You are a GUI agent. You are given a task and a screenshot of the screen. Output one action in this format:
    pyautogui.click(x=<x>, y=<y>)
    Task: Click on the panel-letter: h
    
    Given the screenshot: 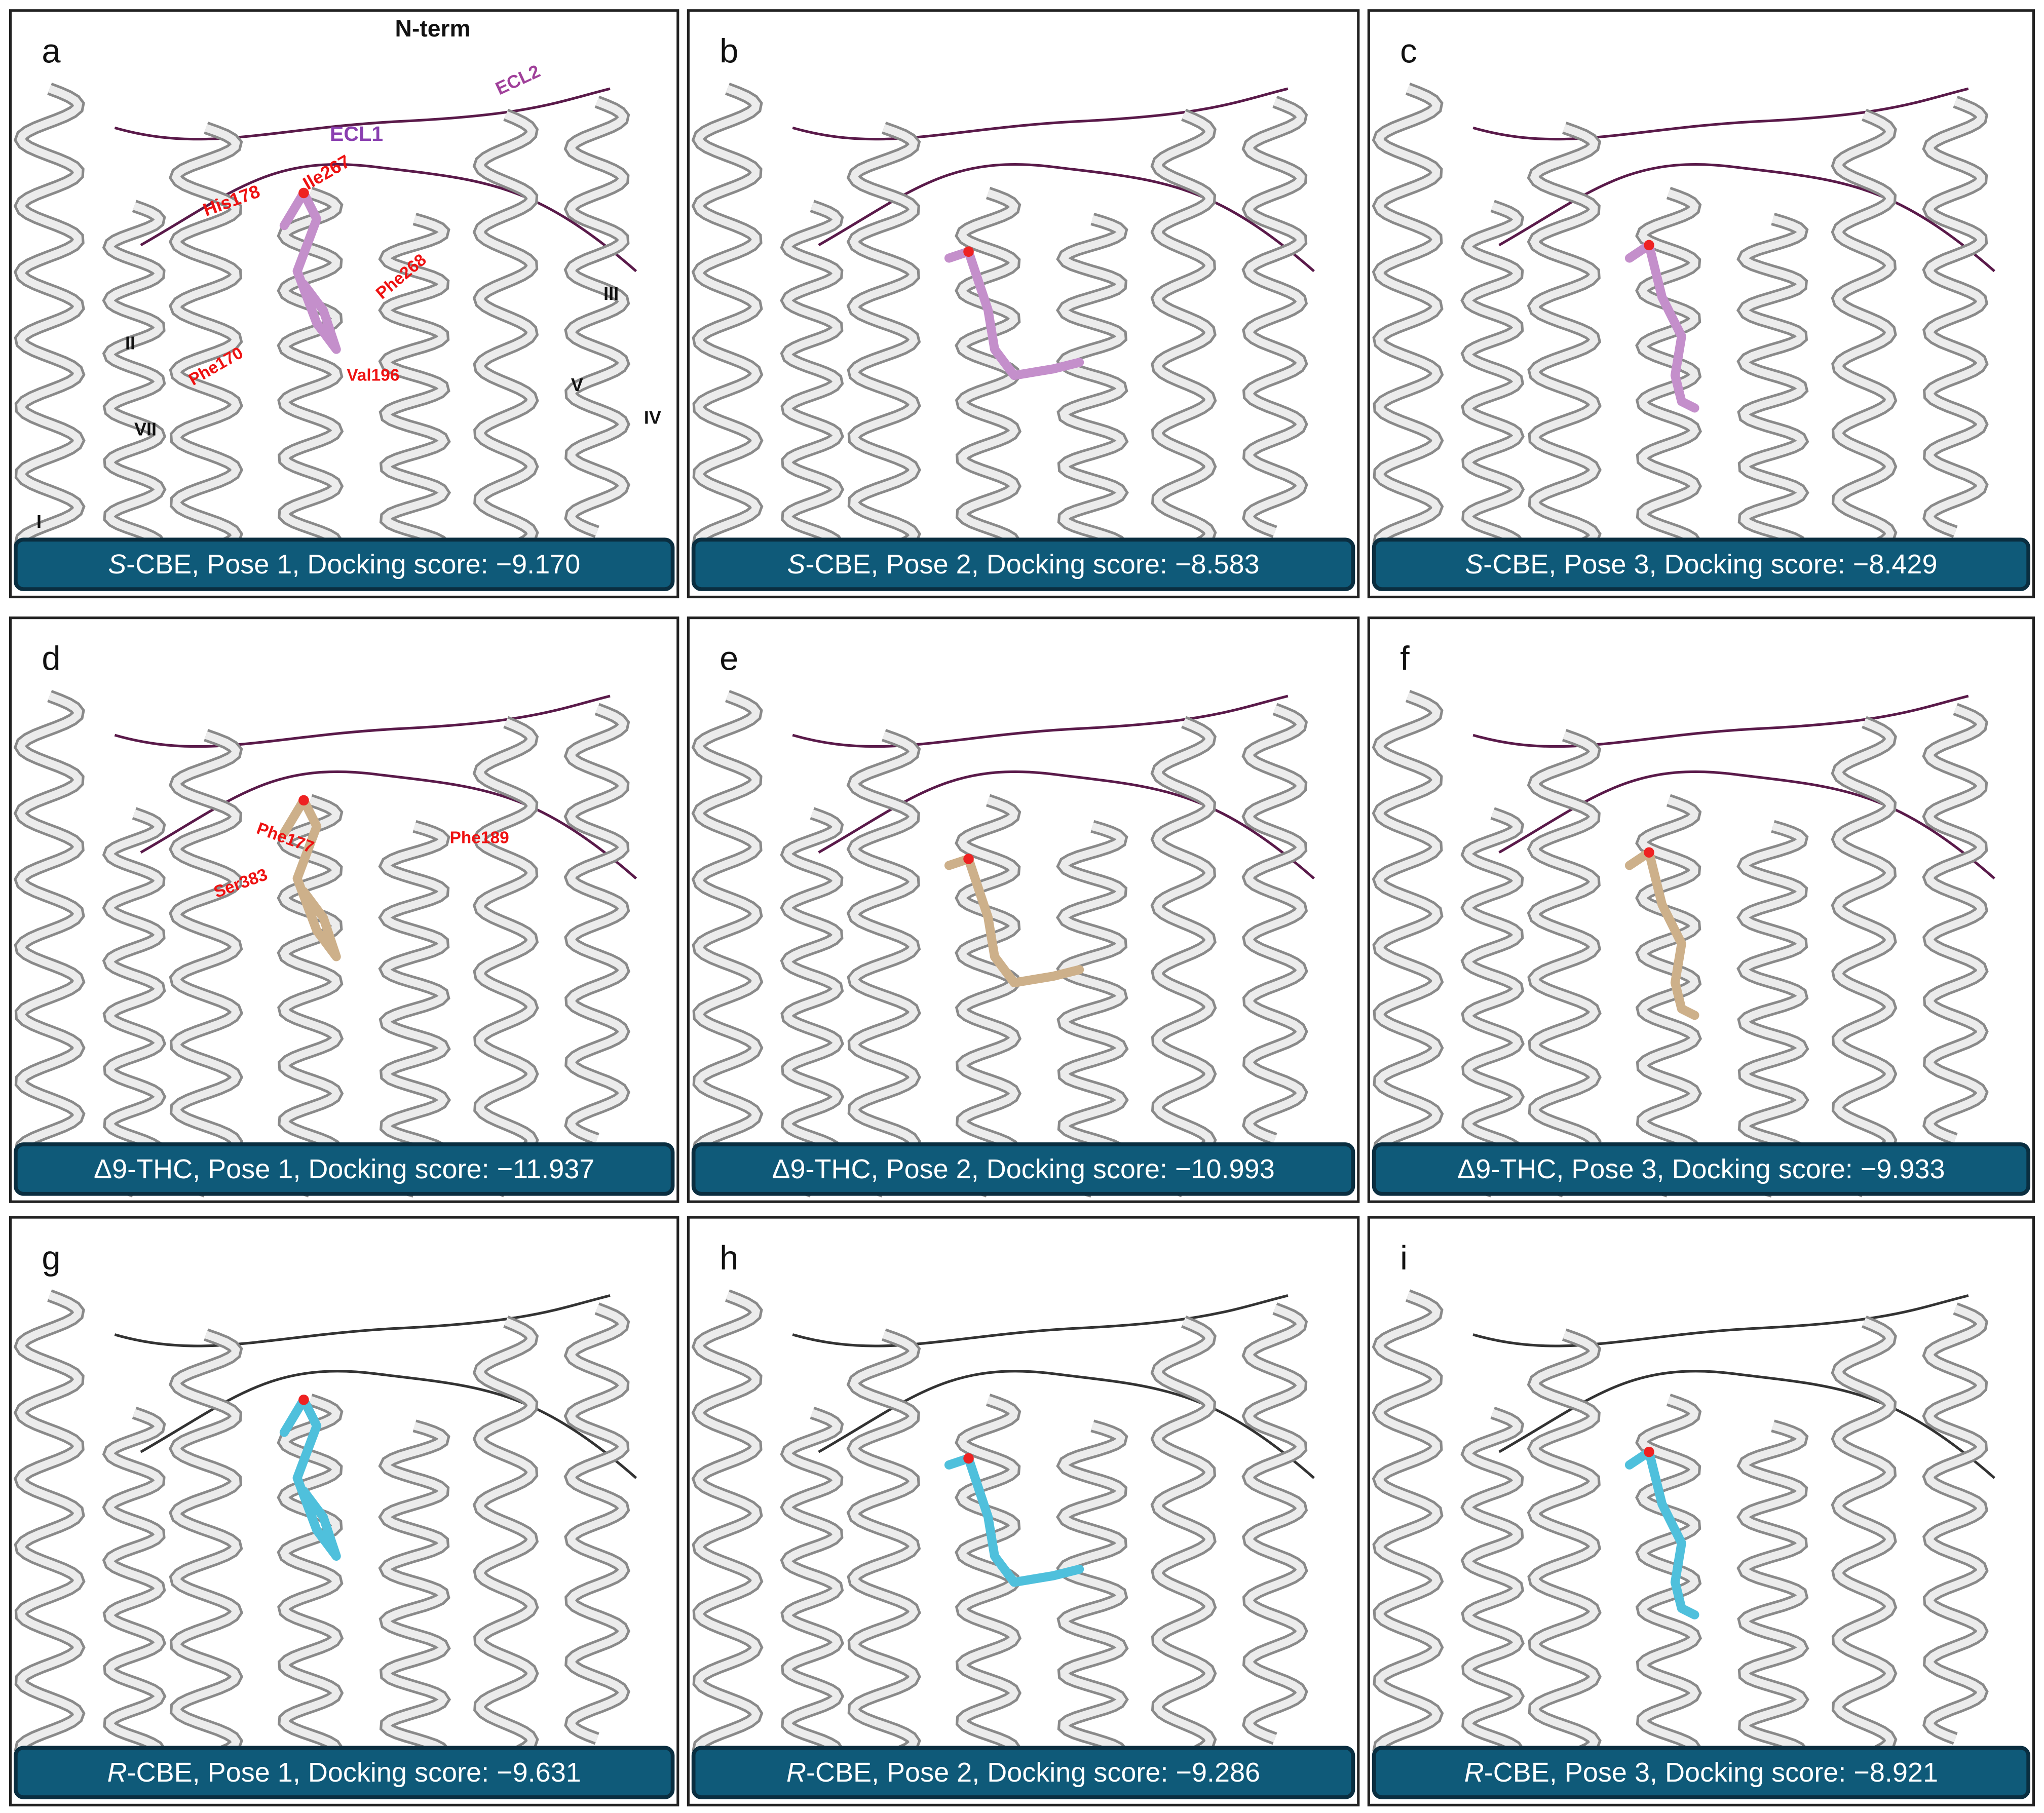 What is the action you would take?
    pyautogui.click(x=729, y=1258)
    